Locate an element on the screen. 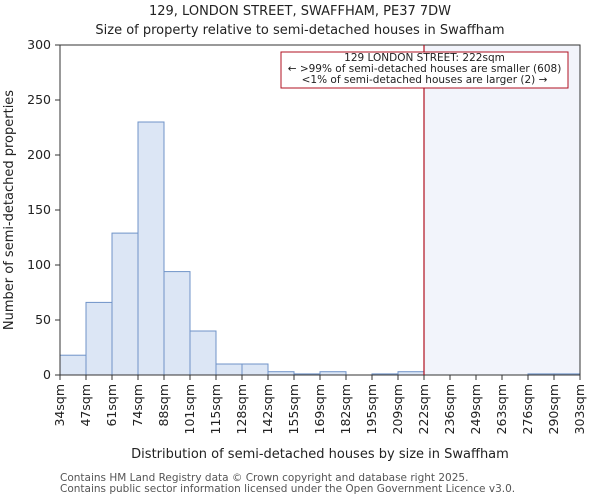  x-tick-label-61sqm: 61sqm is located at coordinates (111, 405).